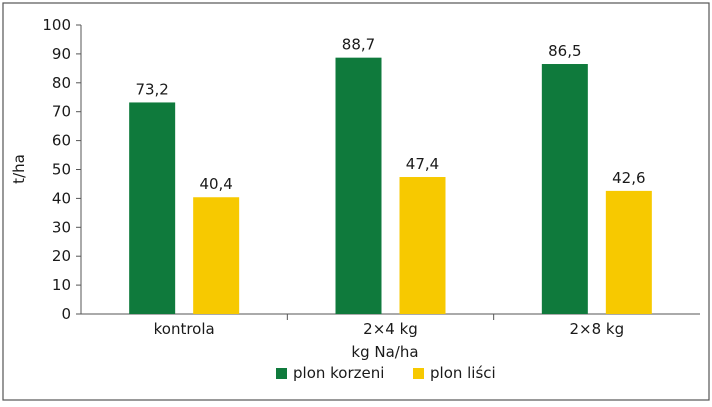 This screenshot has width=712, height=407. Describe the element at coordinates (628, 178) in the screenshot. I see `data-label: 42,6` at that location.